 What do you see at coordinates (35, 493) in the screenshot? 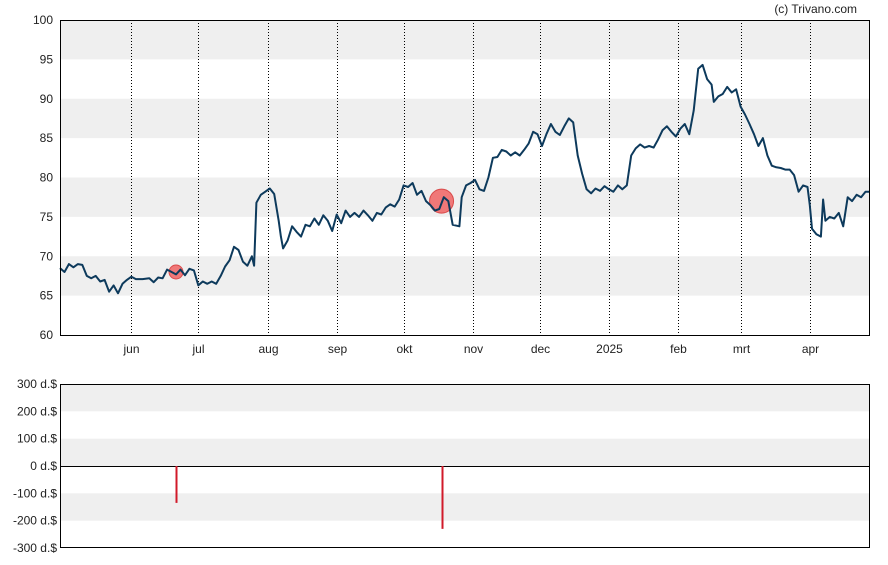
I see `volume-y-tick-label: -100 d.$` at bounding box center [35, 493].